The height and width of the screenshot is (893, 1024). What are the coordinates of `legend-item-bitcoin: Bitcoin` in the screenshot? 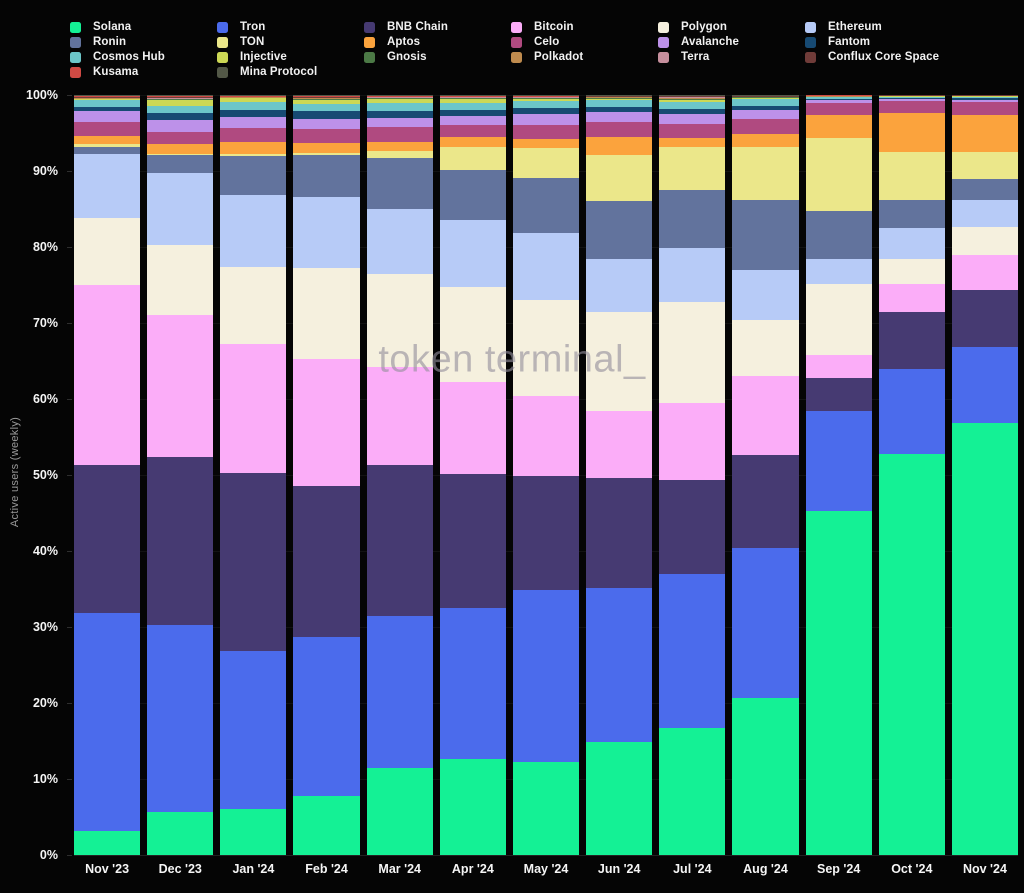 It's located at (584, 27).